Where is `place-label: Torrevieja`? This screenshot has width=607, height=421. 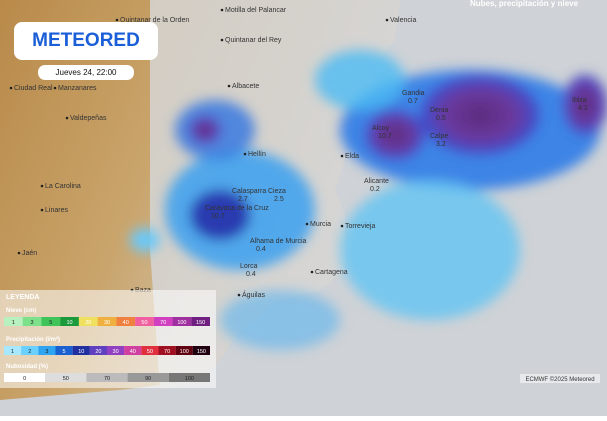 place-label: Torrevieja is located at coordinates (360, 226).